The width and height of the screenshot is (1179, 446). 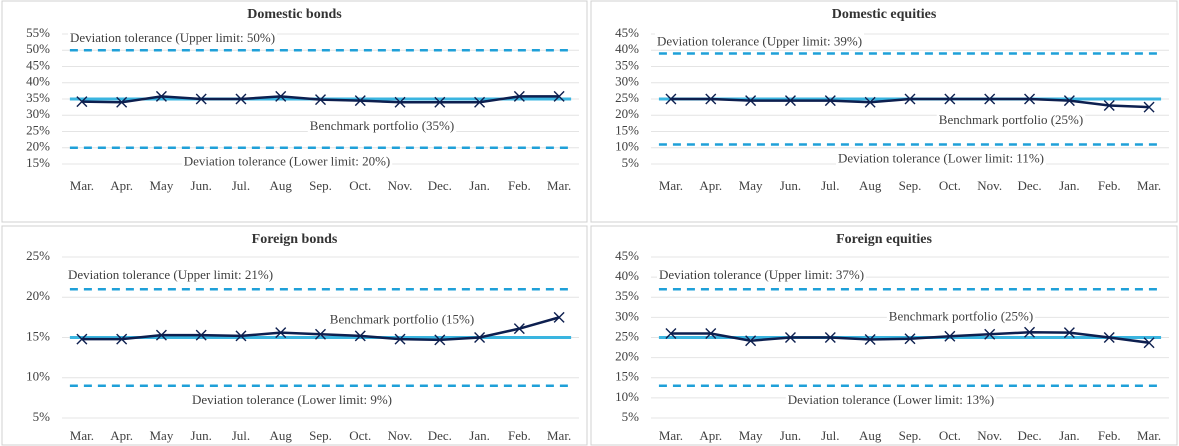 What do you see at coordinates (627, 295) in the screenshot?
I see `y-tick-label: 35%` at bounding box center [627, 295].